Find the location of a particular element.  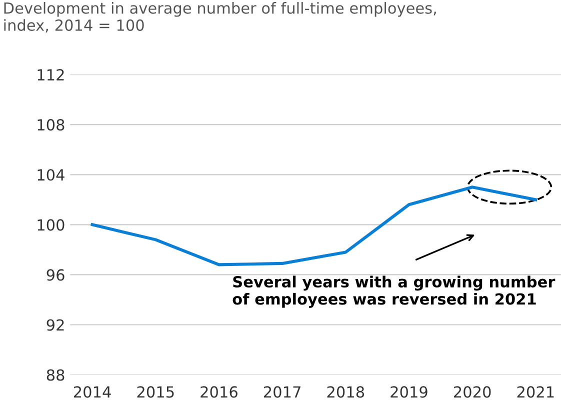

x-tick-label: 2019 is located at coordinates (409, 392).